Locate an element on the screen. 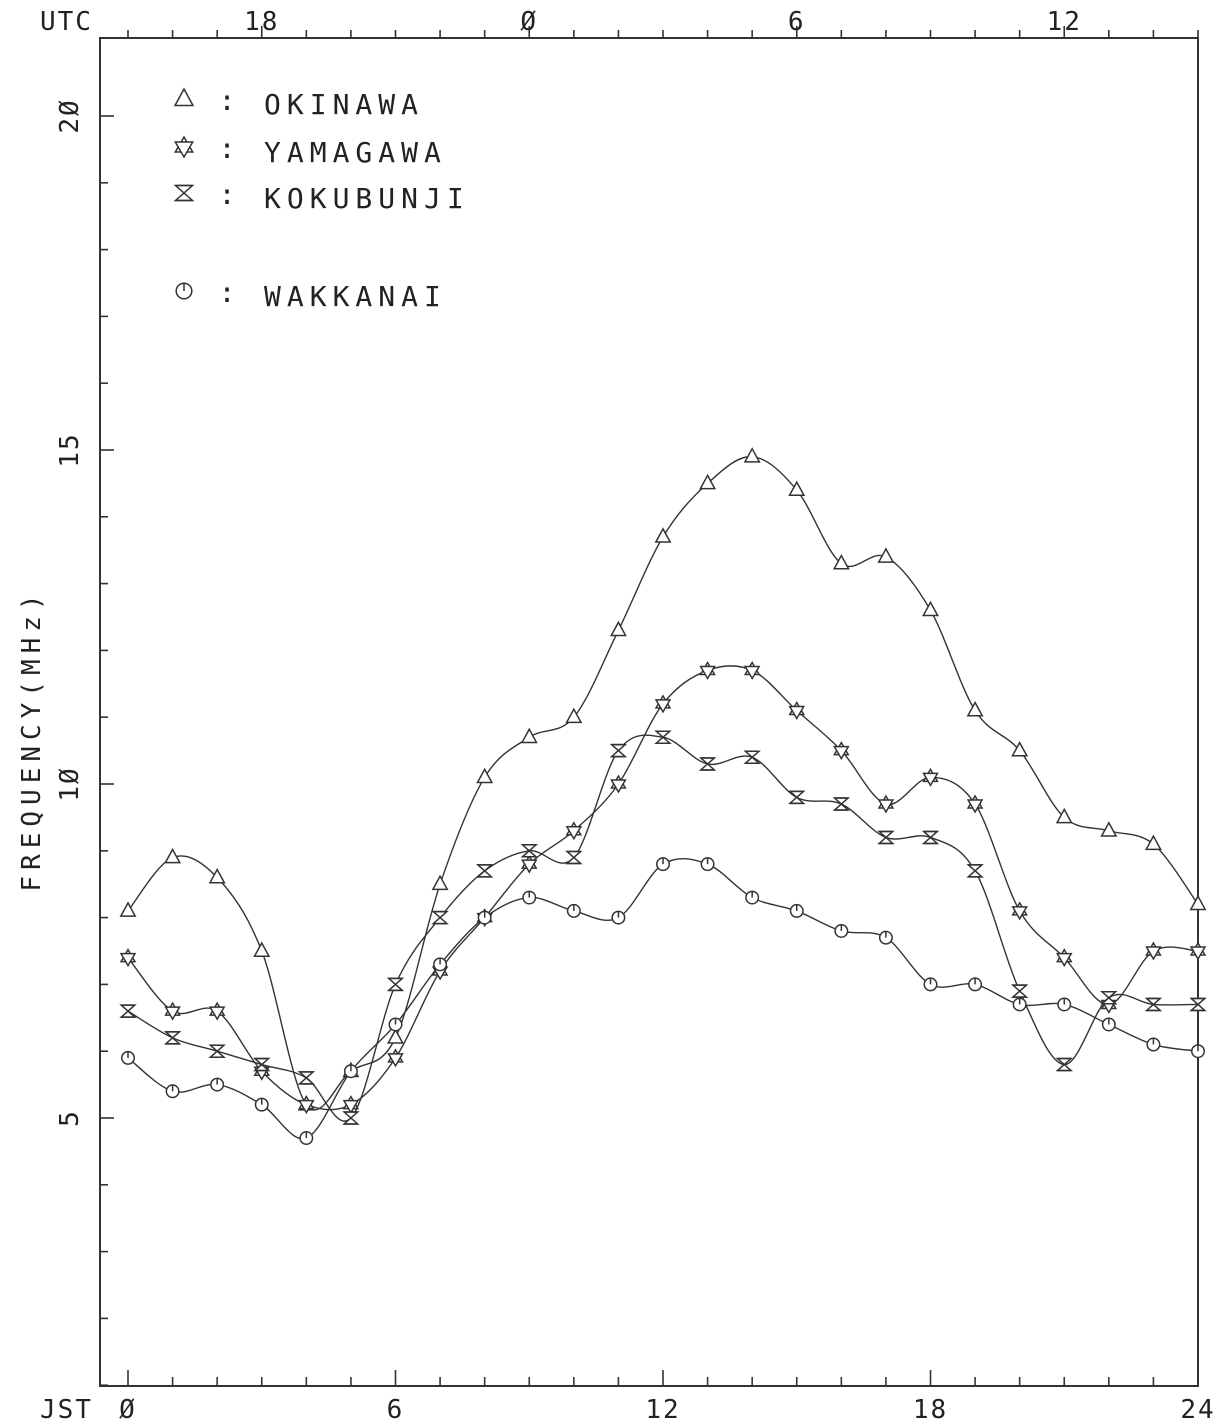 Image resolution: width=1224 pixels, height=1426 pixels. legend-entry-kokubunji: : KOKUBUNJI is located at coordinates (321, 196).